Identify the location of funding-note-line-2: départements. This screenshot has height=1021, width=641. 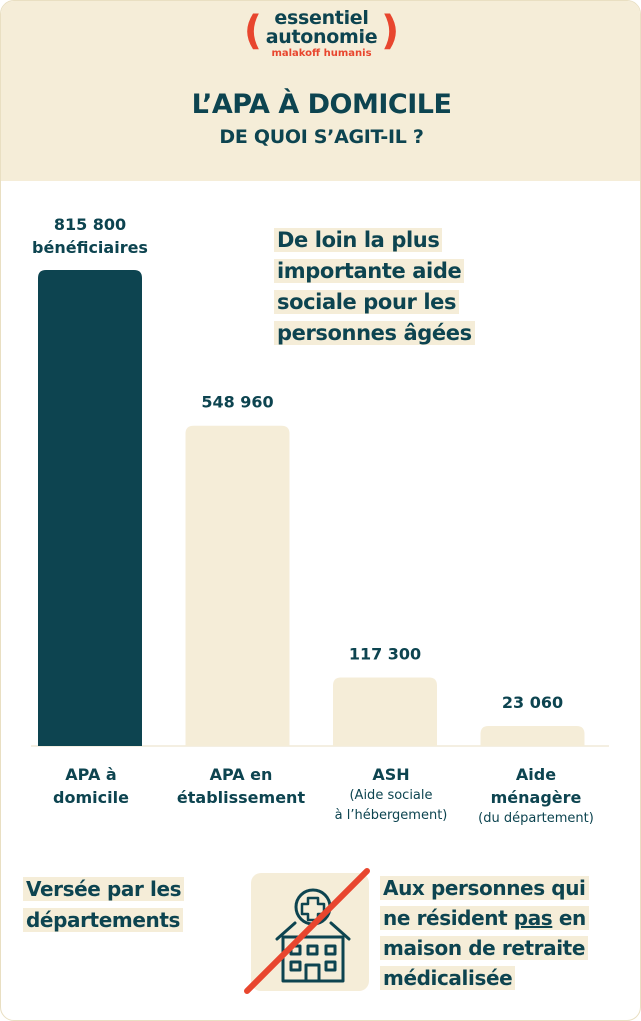
(103, 920).